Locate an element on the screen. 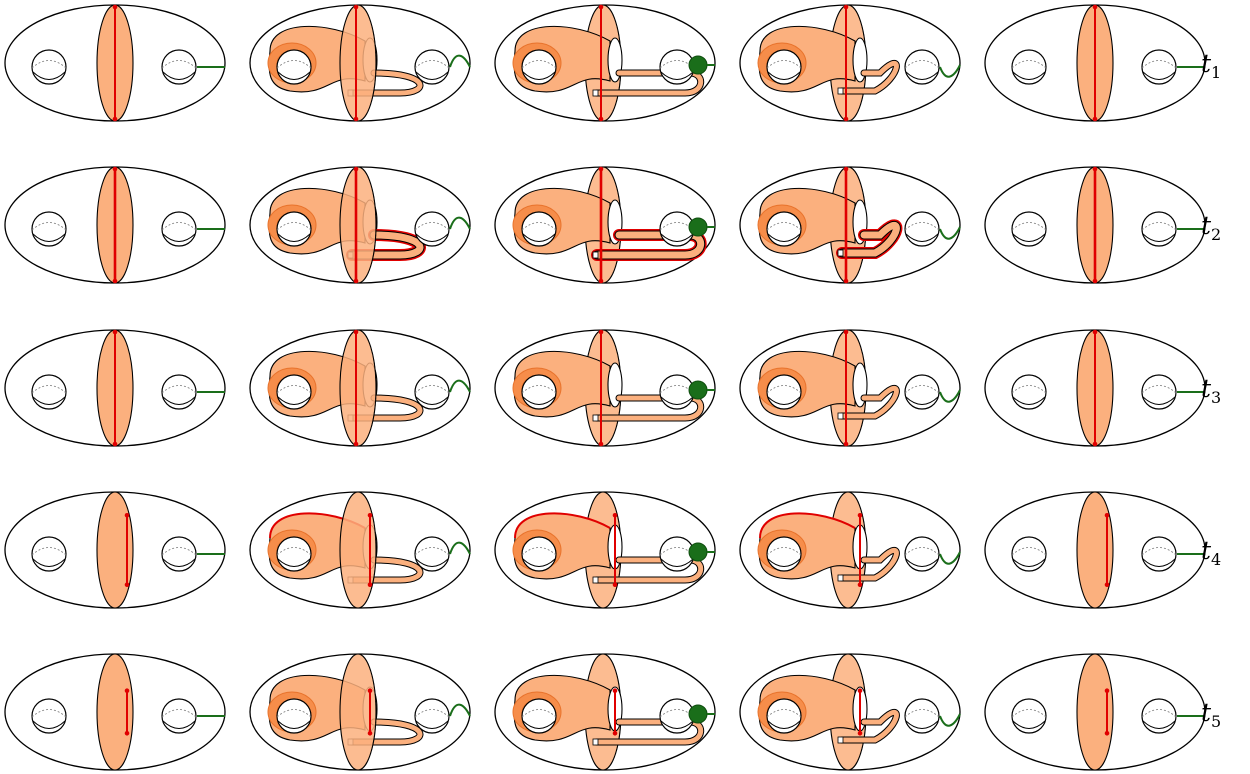  row-label-subscript: 3 is located at coordinates (1216, 397).